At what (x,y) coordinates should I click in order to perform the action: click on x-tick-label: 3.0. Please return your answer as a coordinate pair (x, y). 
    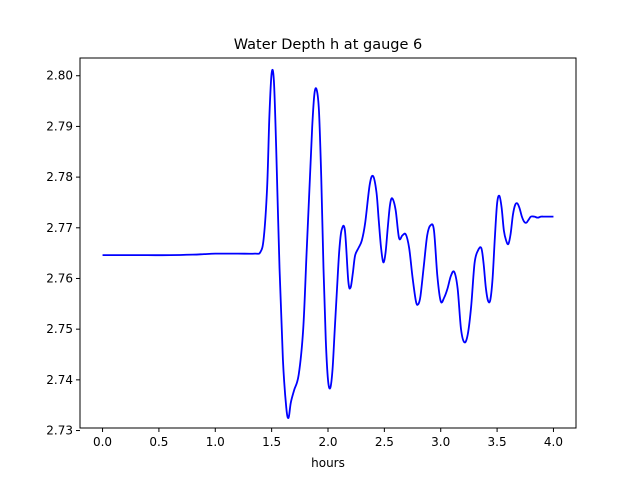
    Looking at the image, I should click on (440, 442).